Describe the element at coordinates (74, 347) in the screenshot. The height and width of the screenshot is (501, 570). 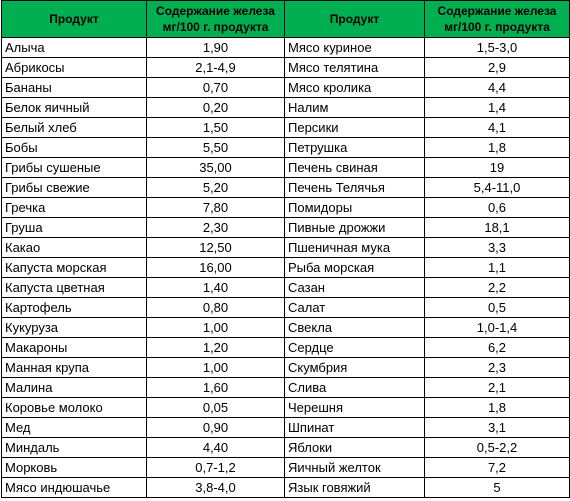
I see `product-name-left: Макароны` at that location.